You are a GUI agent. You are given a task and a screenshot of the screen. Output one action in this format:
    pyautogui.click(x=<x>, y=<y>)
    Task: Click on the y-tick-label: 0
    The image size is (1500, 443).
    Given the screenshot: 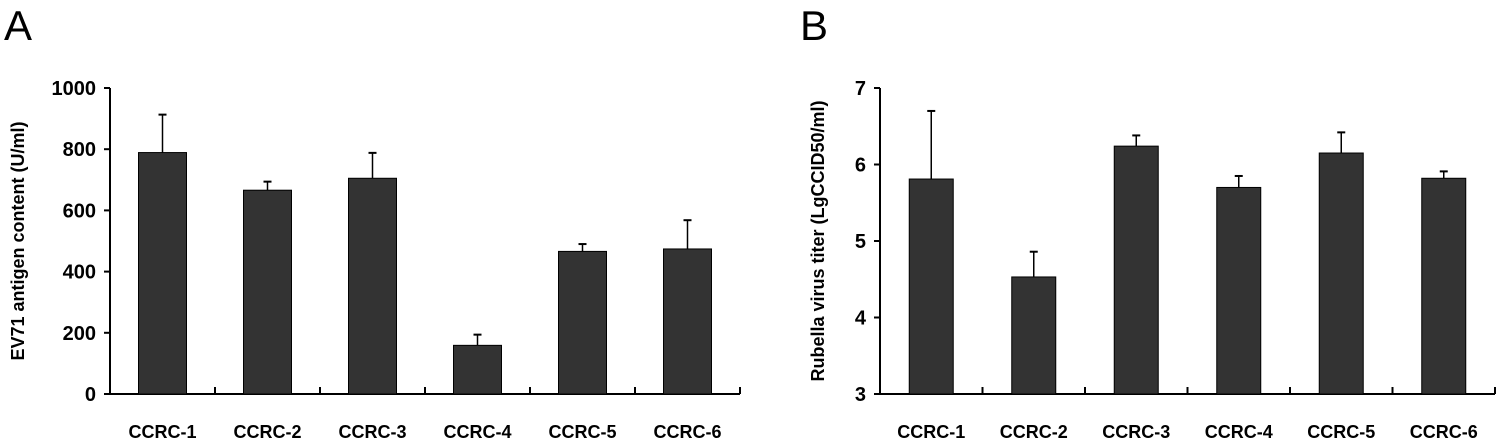 What is the action you would take?
    pyautogui.click(x=90, y=395)
    